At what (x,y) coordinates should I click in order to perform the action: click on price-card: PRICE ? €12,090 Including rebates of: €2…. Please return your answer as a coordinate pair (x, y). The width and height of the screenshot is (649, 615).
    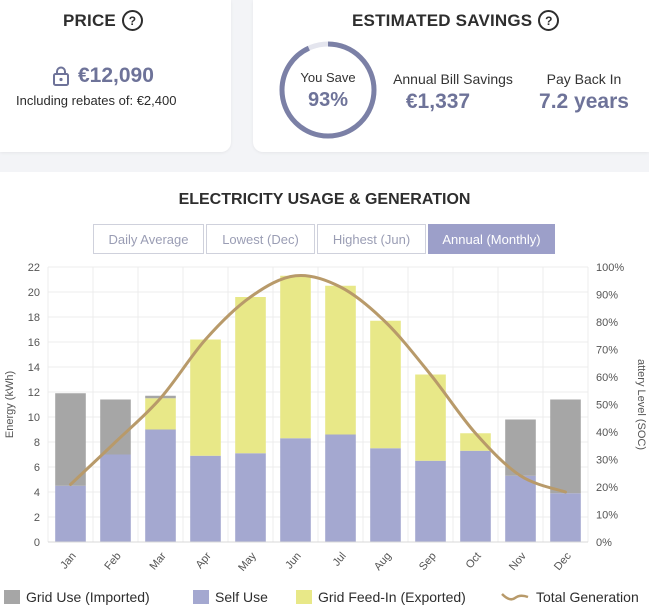
    Looking at the image, I should click on (115, 76).